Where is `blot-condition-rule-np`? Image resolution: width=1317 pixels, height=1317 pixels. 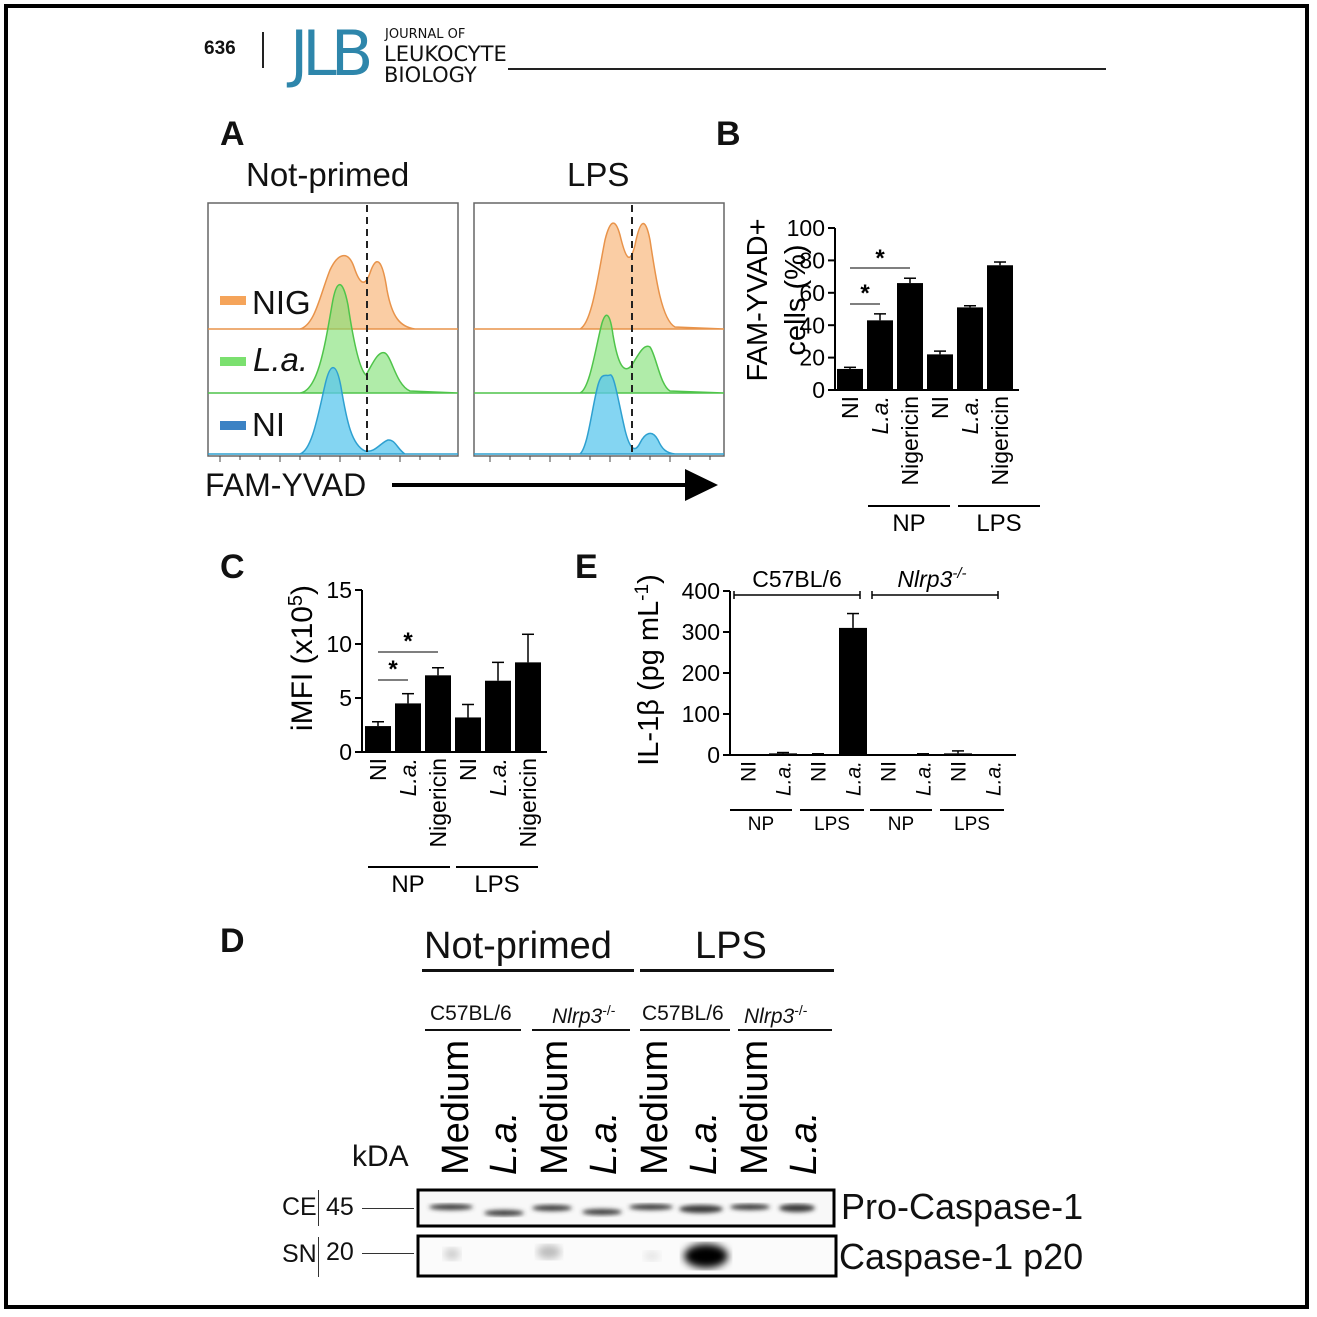
blot-condition-rule-np is located at coordinates (528, 970).